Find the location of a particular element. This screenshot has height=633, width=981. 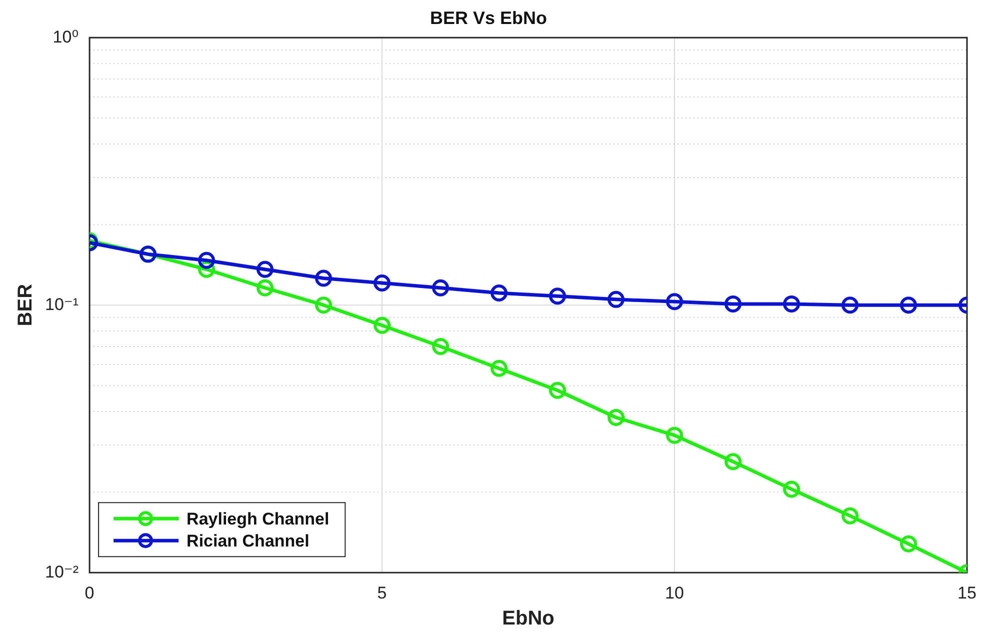

legend-label: Rayliegh Channel is located at coordinates (258, 518).